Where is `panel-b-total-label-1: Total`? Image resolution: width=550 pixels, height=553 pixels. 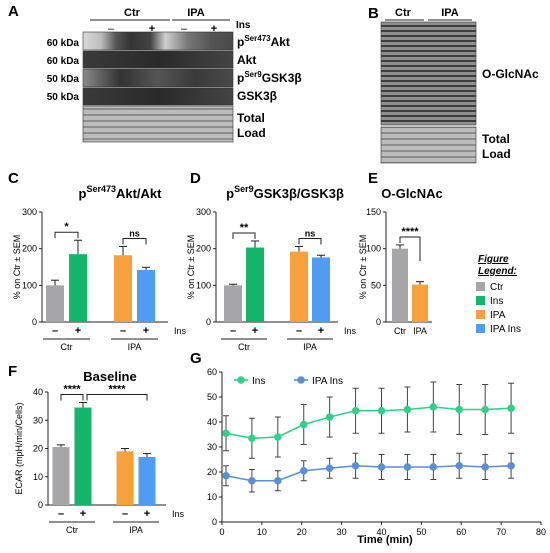 panel-b-total-label-1: Total is located at coordinates (496, 139).